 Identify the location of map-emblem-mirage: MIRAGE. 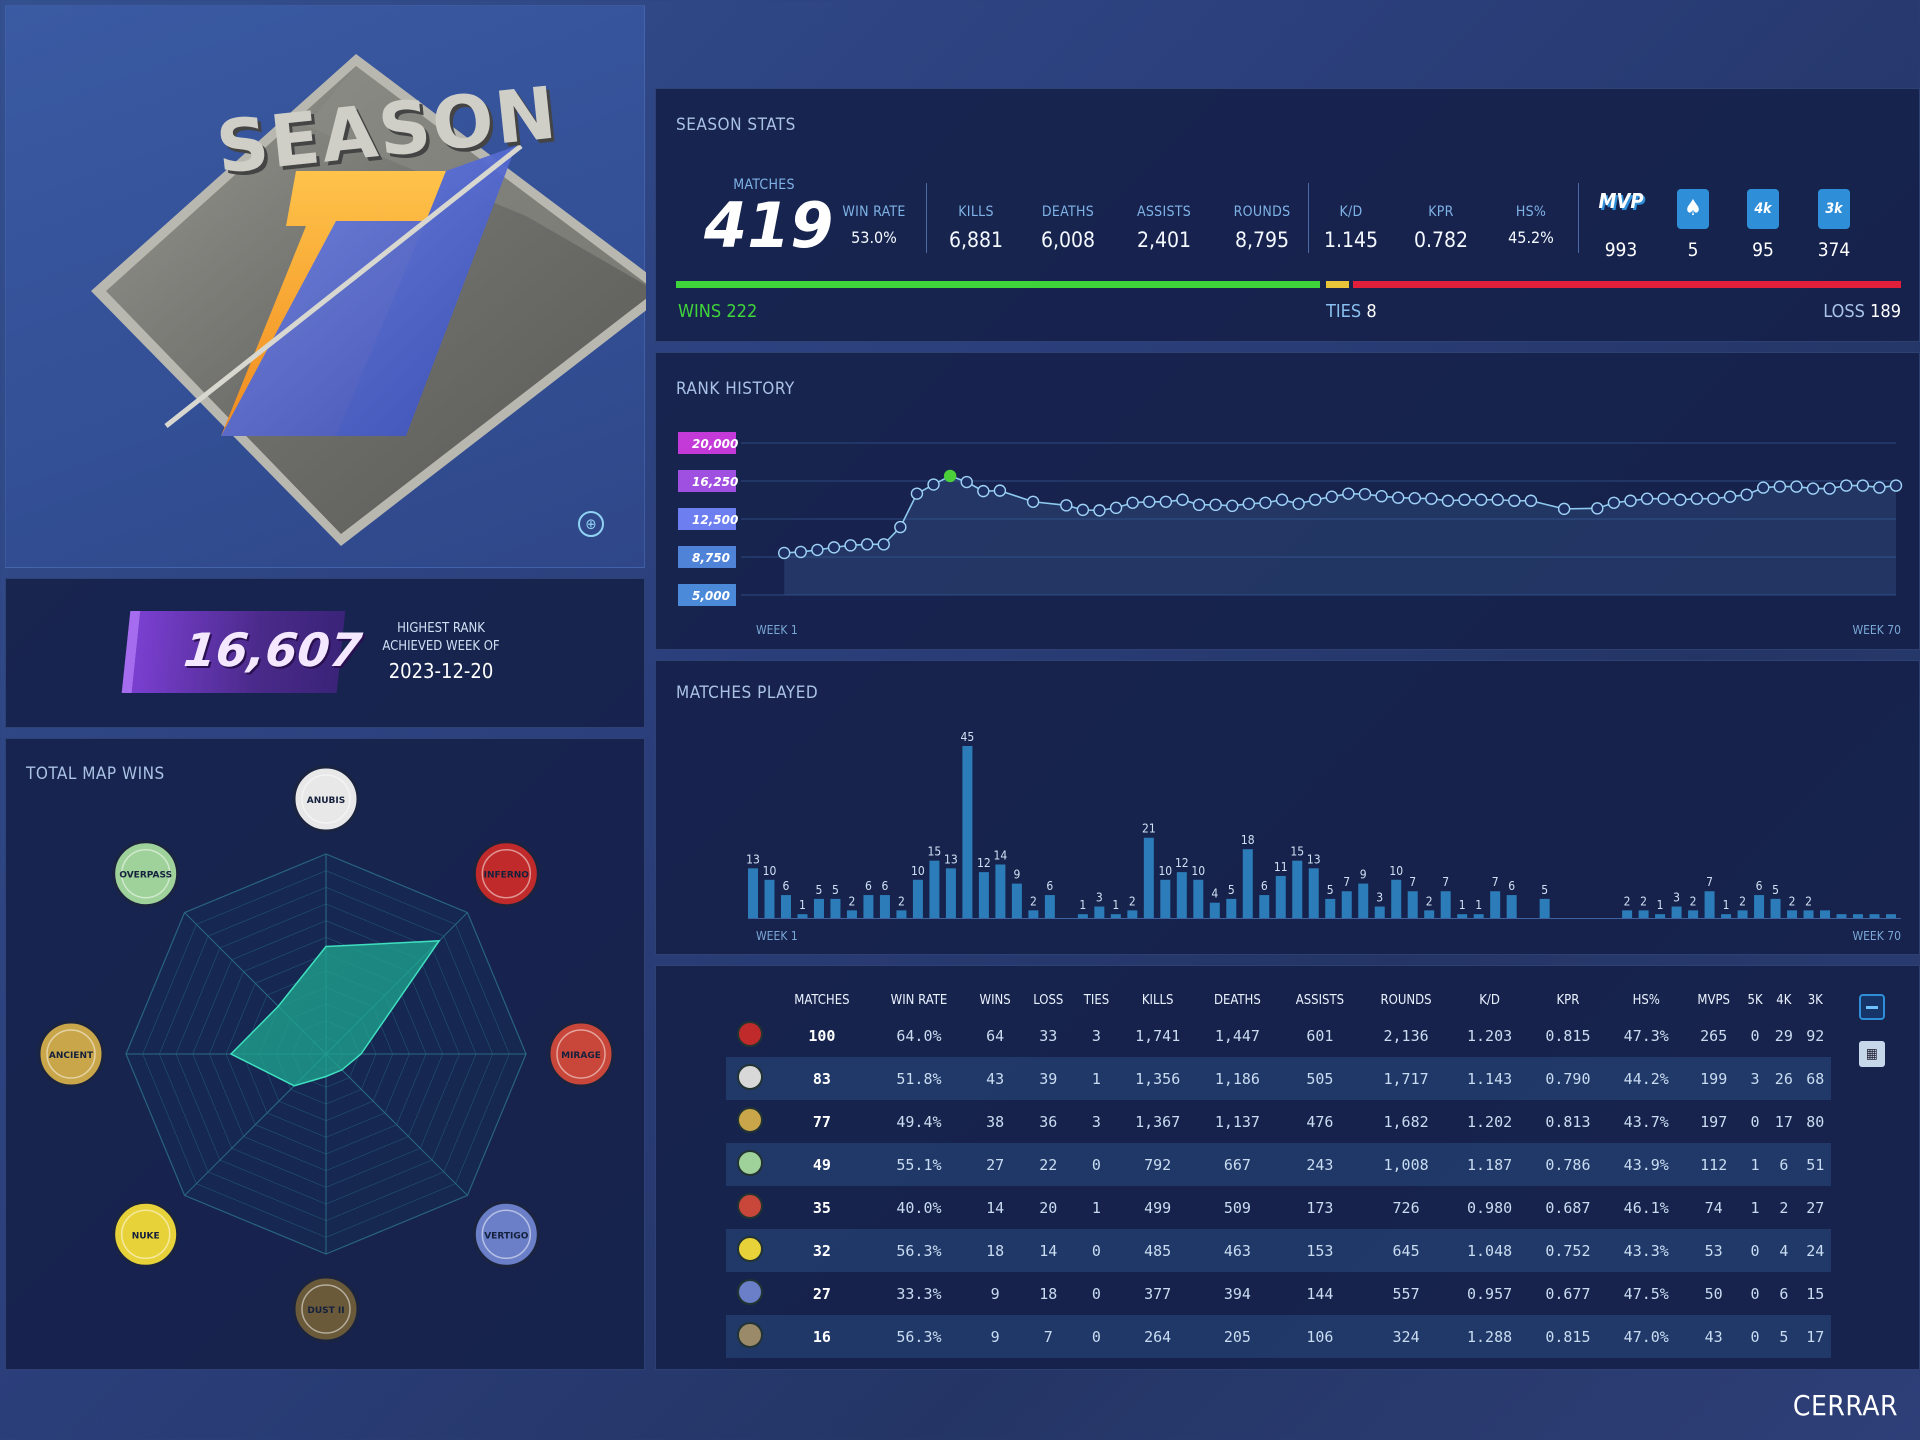
(581, 1054).